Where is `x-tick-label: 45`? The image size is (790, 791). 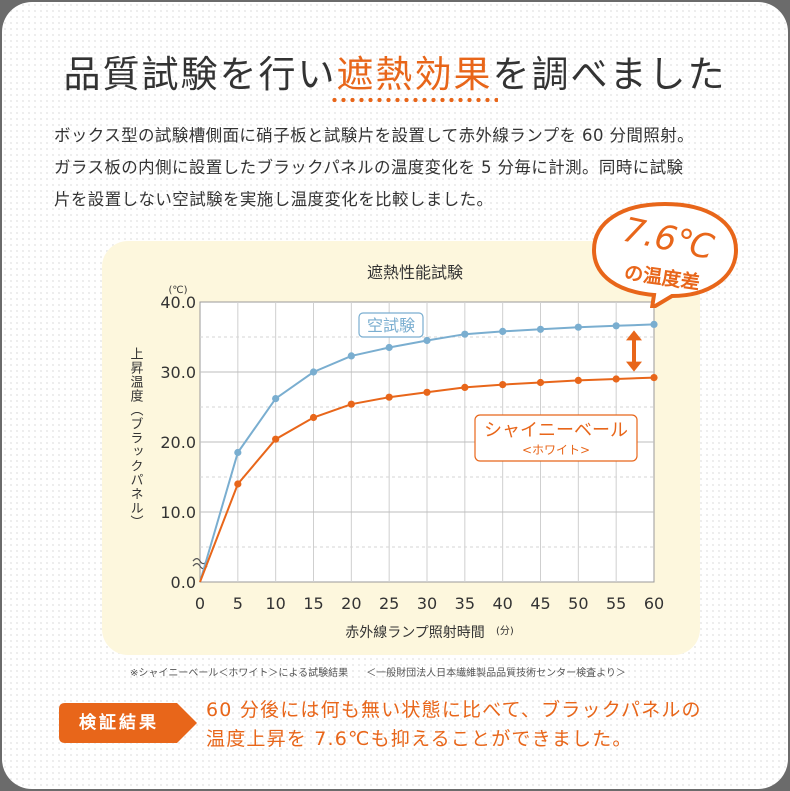 x-tick-label: 45 is located at coordinates (540, 603).